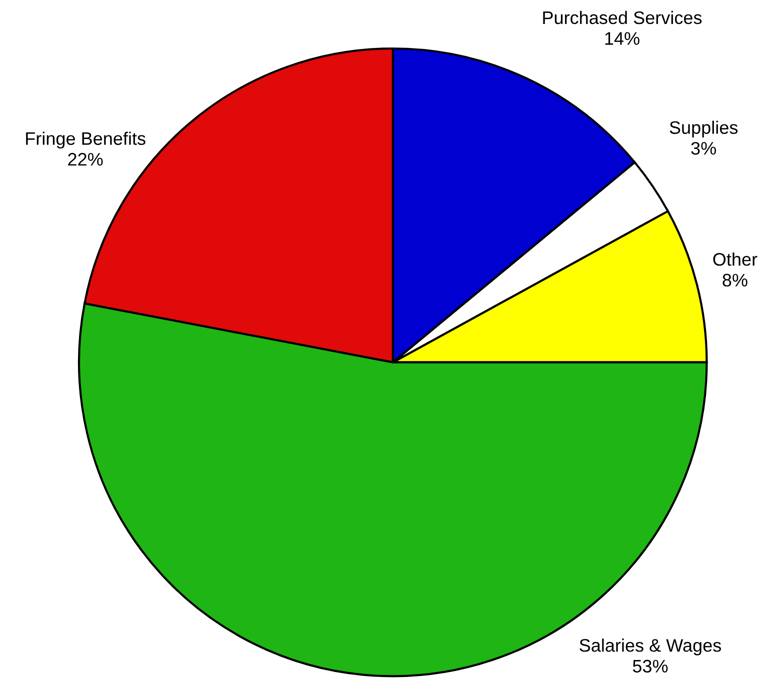 This screenshot has height=683, width=773. Describe the element at coordinates (735, 280) in the screenshot. I see `data-label: 8%` at that location.